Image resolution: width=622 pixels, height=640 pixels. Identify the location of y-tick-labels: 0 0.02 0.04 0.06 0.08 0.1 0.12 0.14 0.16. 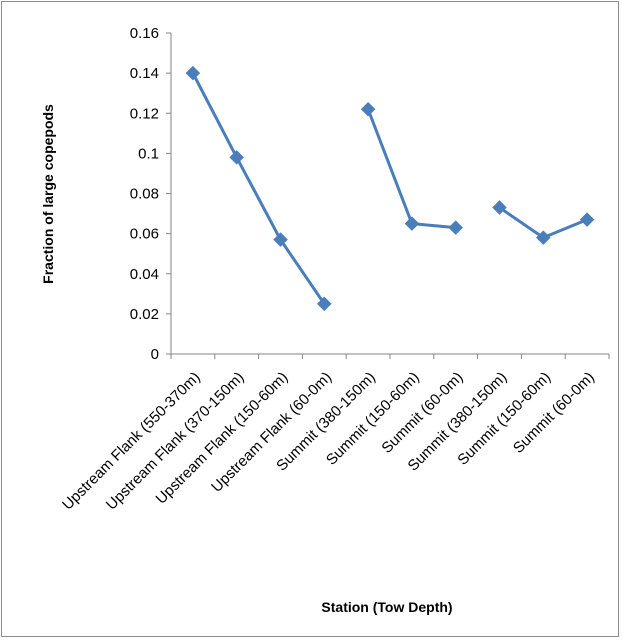
(144, 194).